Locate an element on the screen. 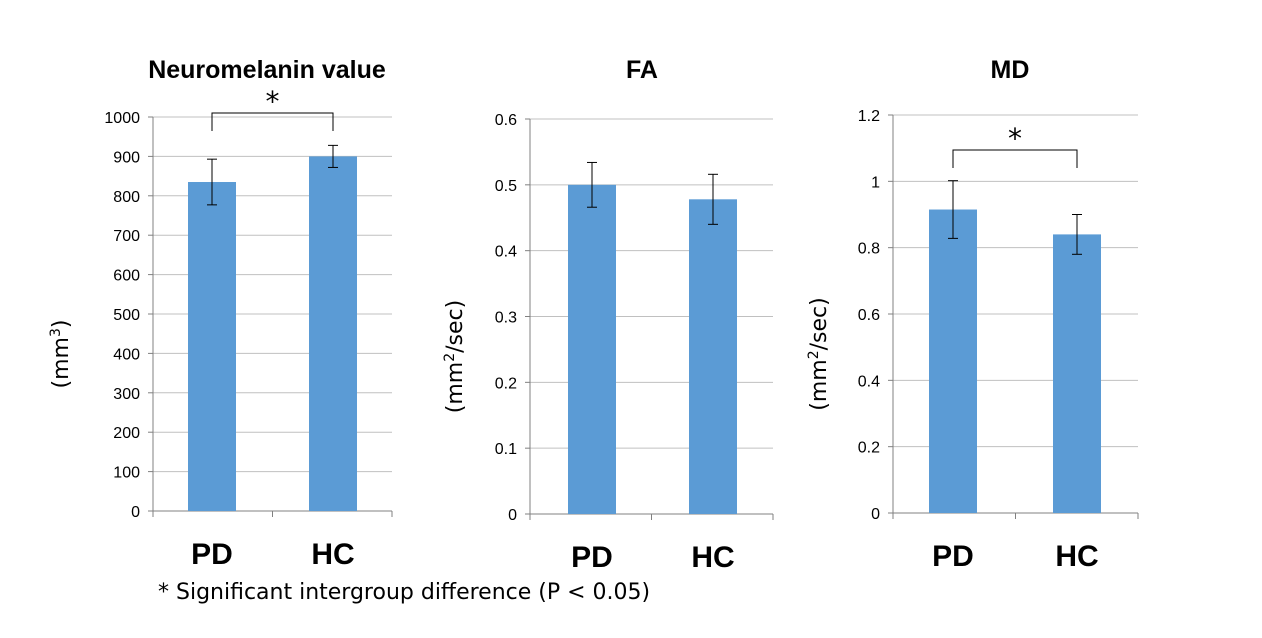  y-tick-label: 1000 is located at coordinates (122, 118).